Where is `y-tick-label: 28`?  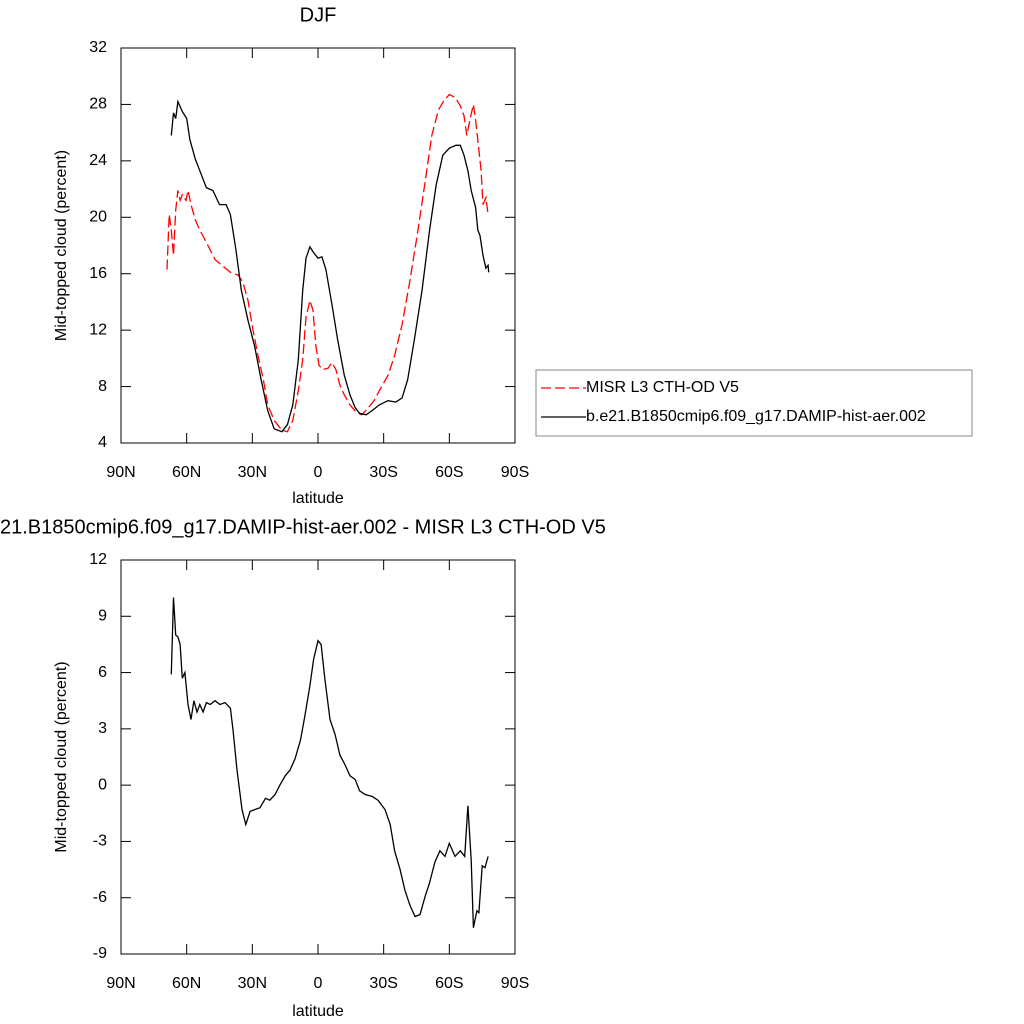
y-tick-label: 28 is located at coordinates (98, 104).